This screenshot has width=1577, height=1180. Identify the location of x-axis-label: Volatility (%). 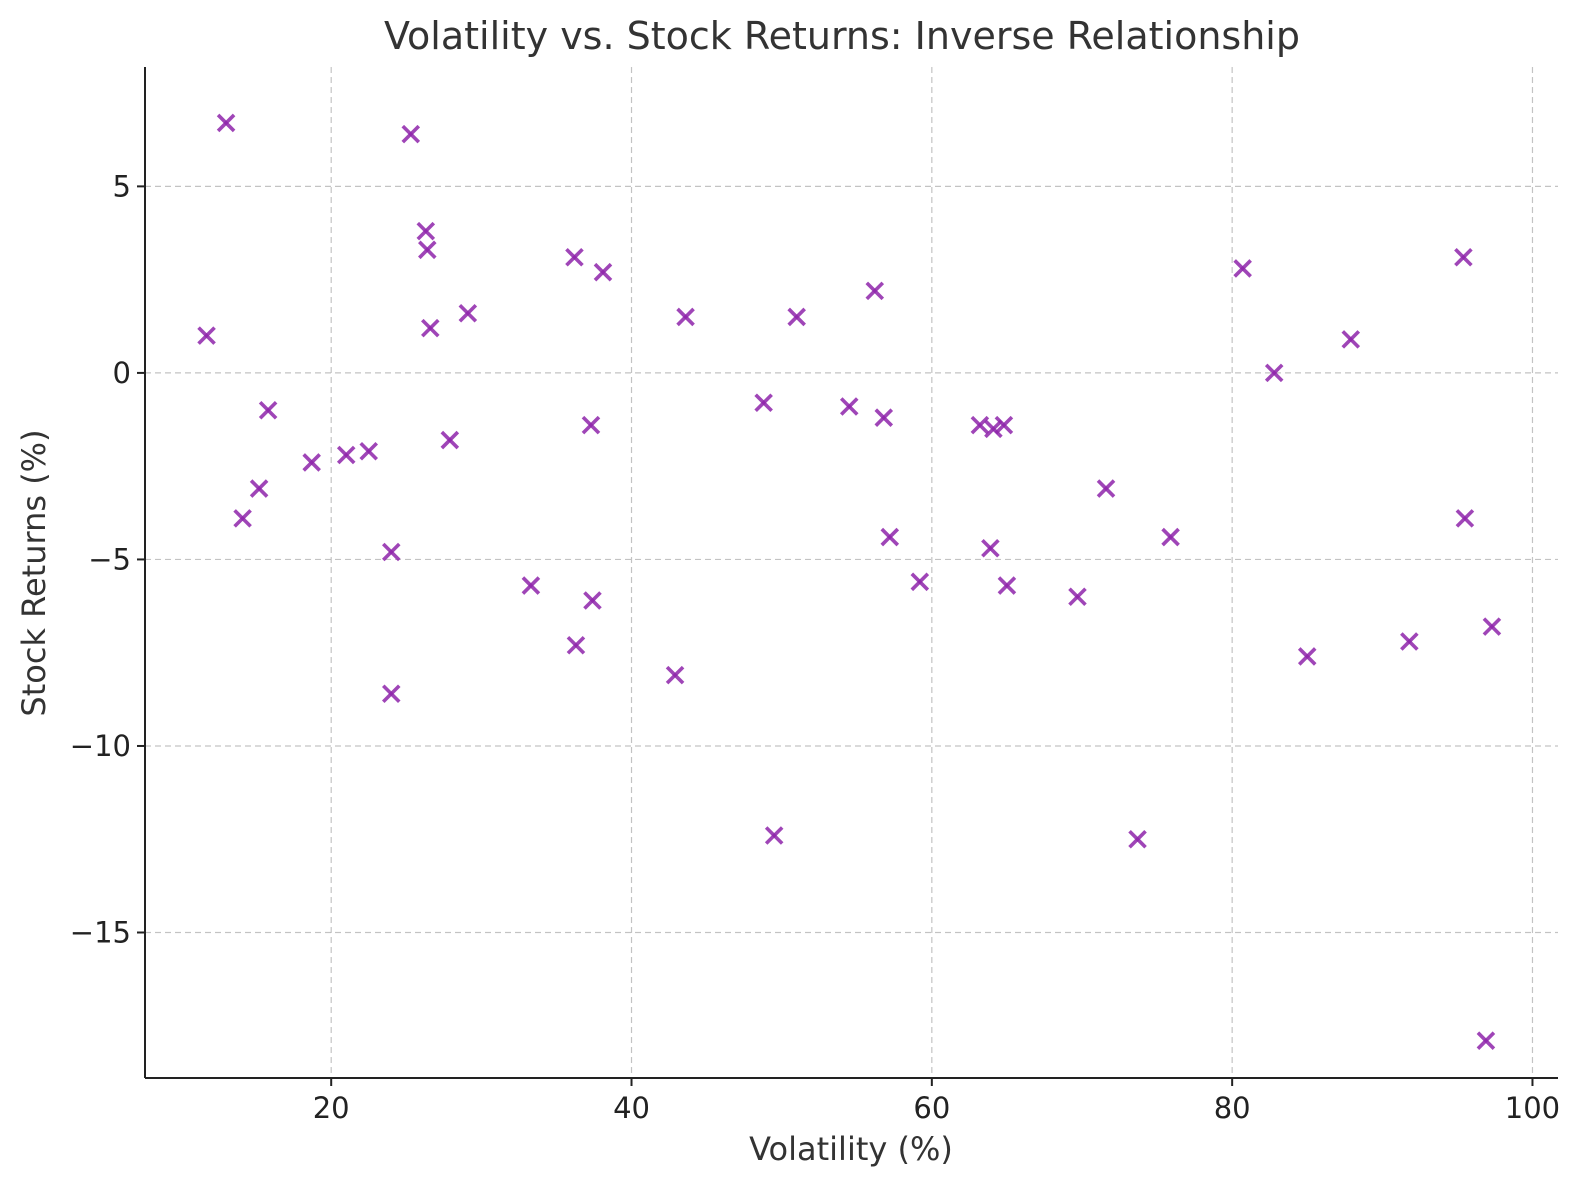
(851, 1149).